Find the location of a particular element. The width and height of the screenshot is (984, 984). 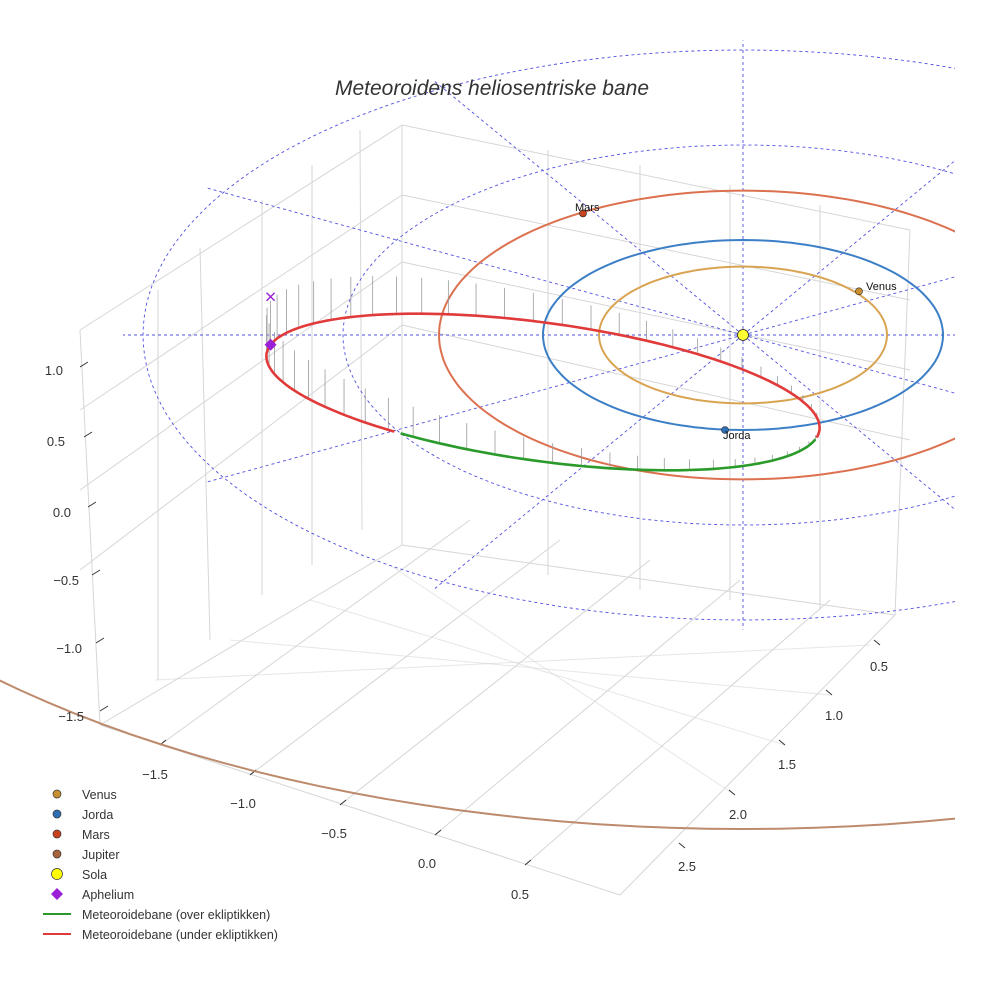

mars-label: Mars is located at coordinates (587, 208).